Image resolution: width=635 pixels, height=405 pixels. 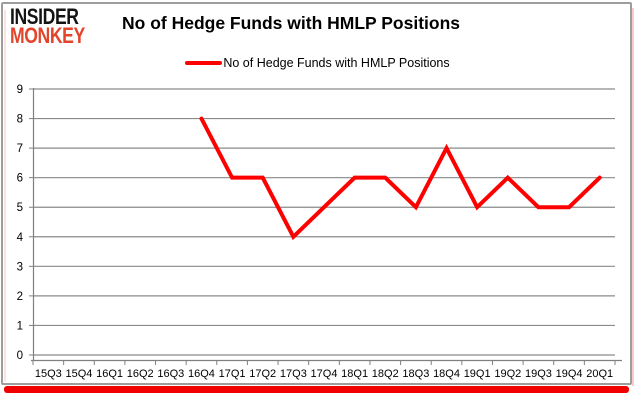 I want to click on svg-text: 7, so click(x=20, y=149).